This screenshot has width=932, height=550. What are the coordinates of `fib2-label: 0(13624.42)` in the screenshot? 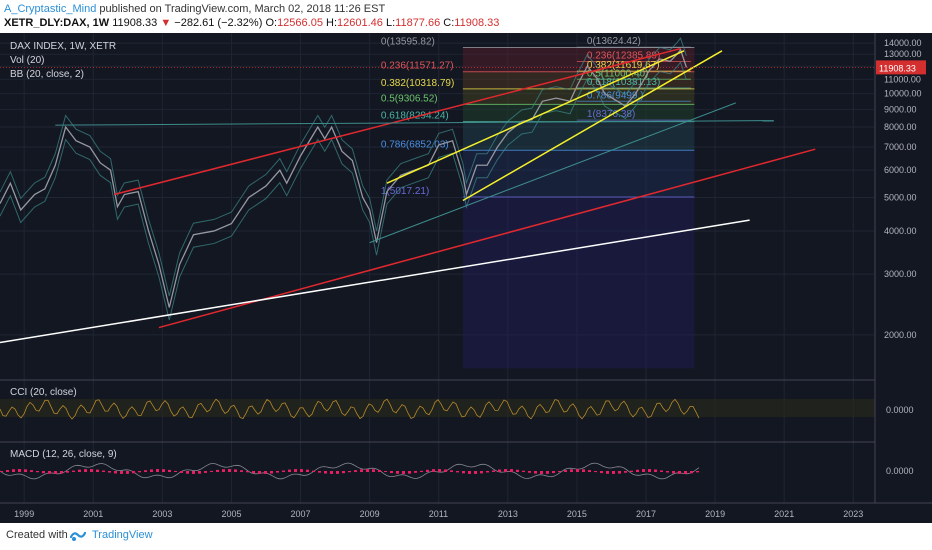 It's located at (614, 41).